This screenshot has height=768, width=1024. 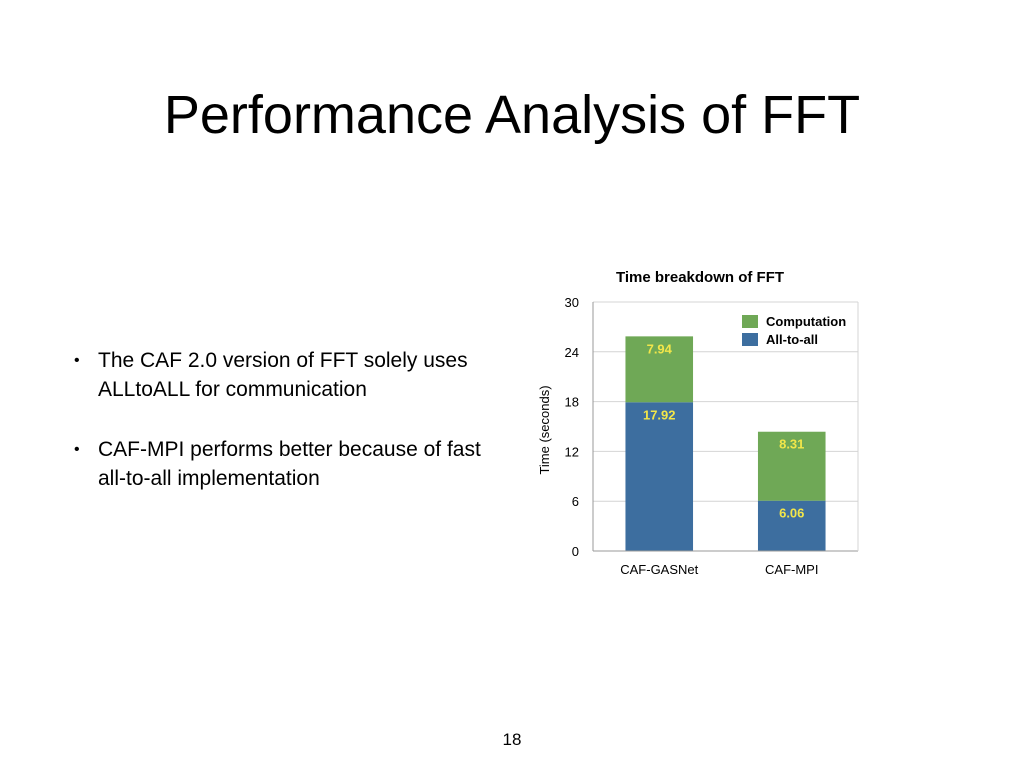 I want to click on x-tick-label: CAF-MPI, so click(x=791, y=569).